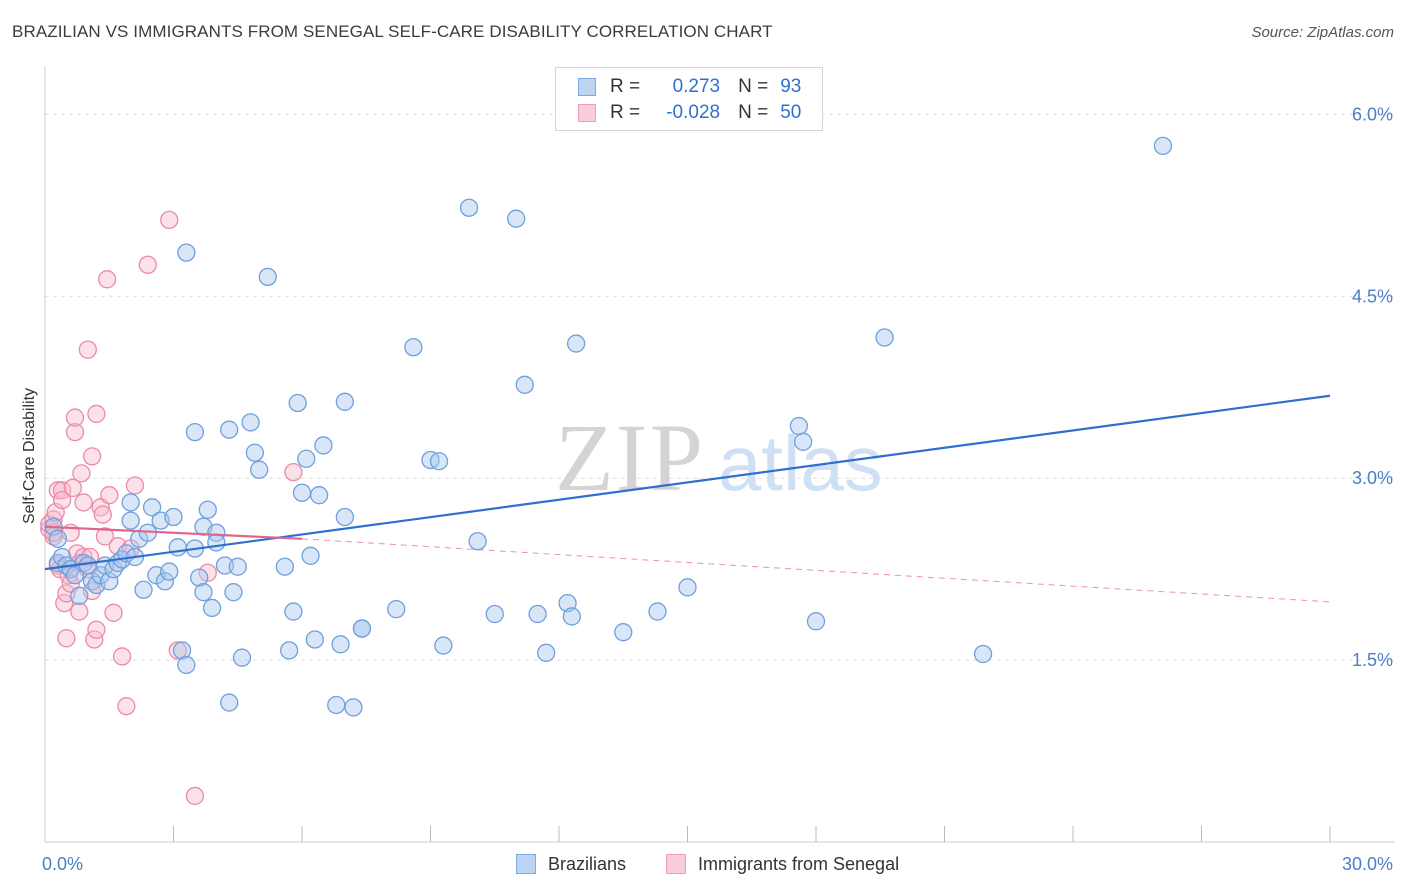 This screenshot has height=892, width=1406. What do you see at coordinates (62, 864) in the screenshot?
I see `x-tick-label: 0.0%` at bounding box center [62, 864].